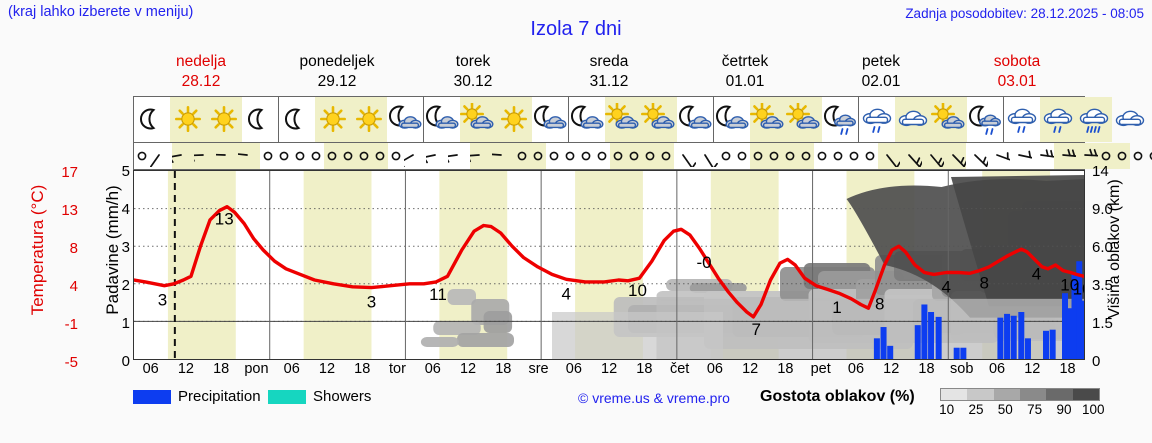 Image resolution: width=1152 pixels, height=443 pixels. What do you see at coordinates (976, 409) in the screenshot?
I see `cloud-density-value: 25` at bounding box center [976, 409].